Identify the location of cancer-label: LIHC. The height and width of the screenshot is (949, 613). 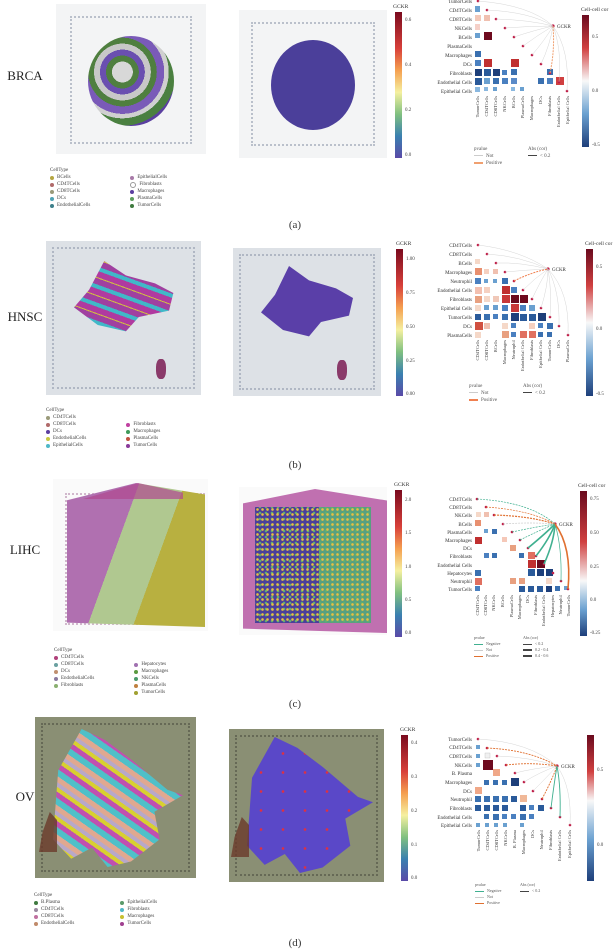
(25, 549).